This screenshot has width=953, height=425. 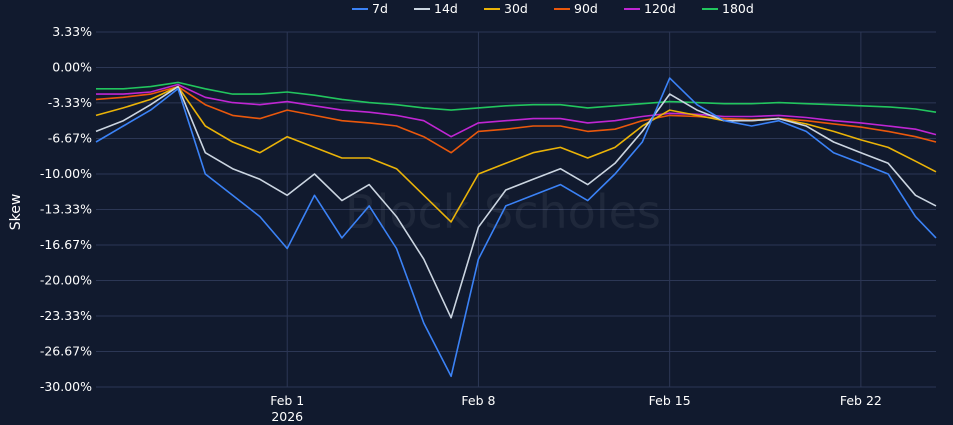 I want to click on legend: 7d 14d 30d 90d 120d 180d, so click(x=553, y=8).